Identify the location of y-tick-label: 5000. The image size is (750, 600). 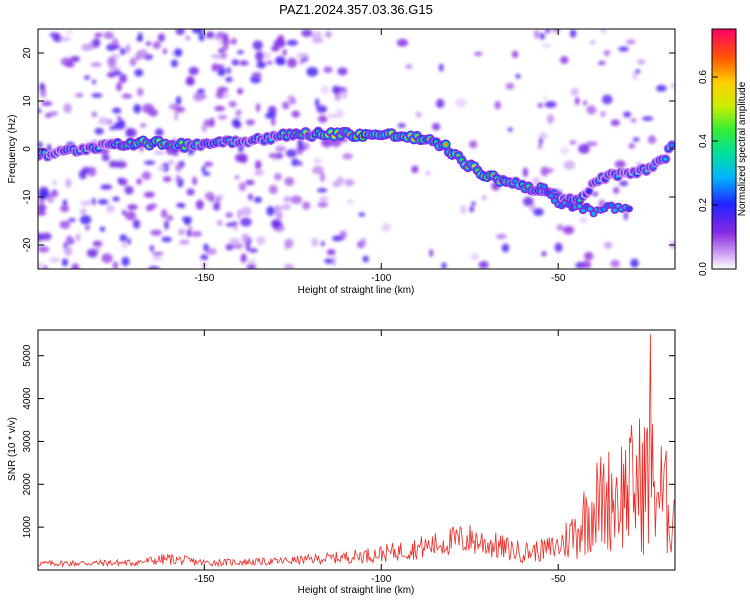
(27, 355).